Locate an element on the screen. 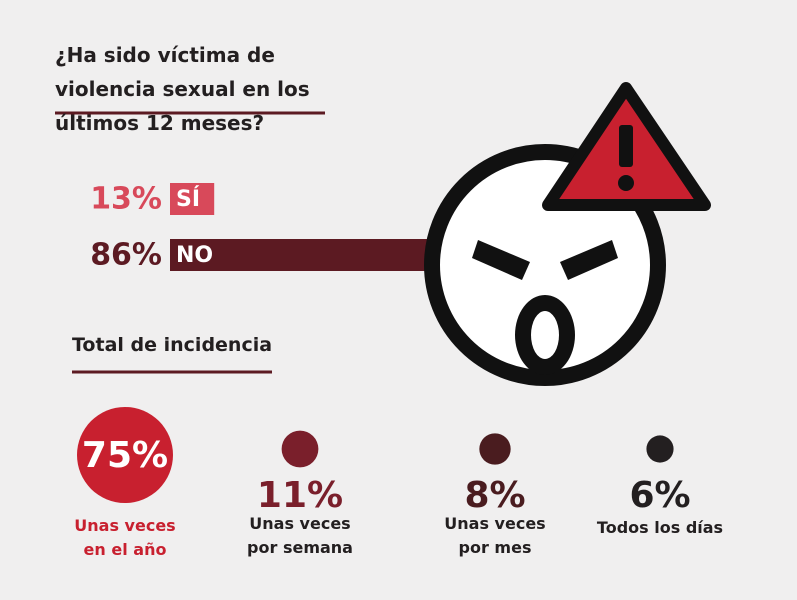 This screenshot has height=600, width=797. category-label: Unas veces por mes is located at coordinates (495, 535).